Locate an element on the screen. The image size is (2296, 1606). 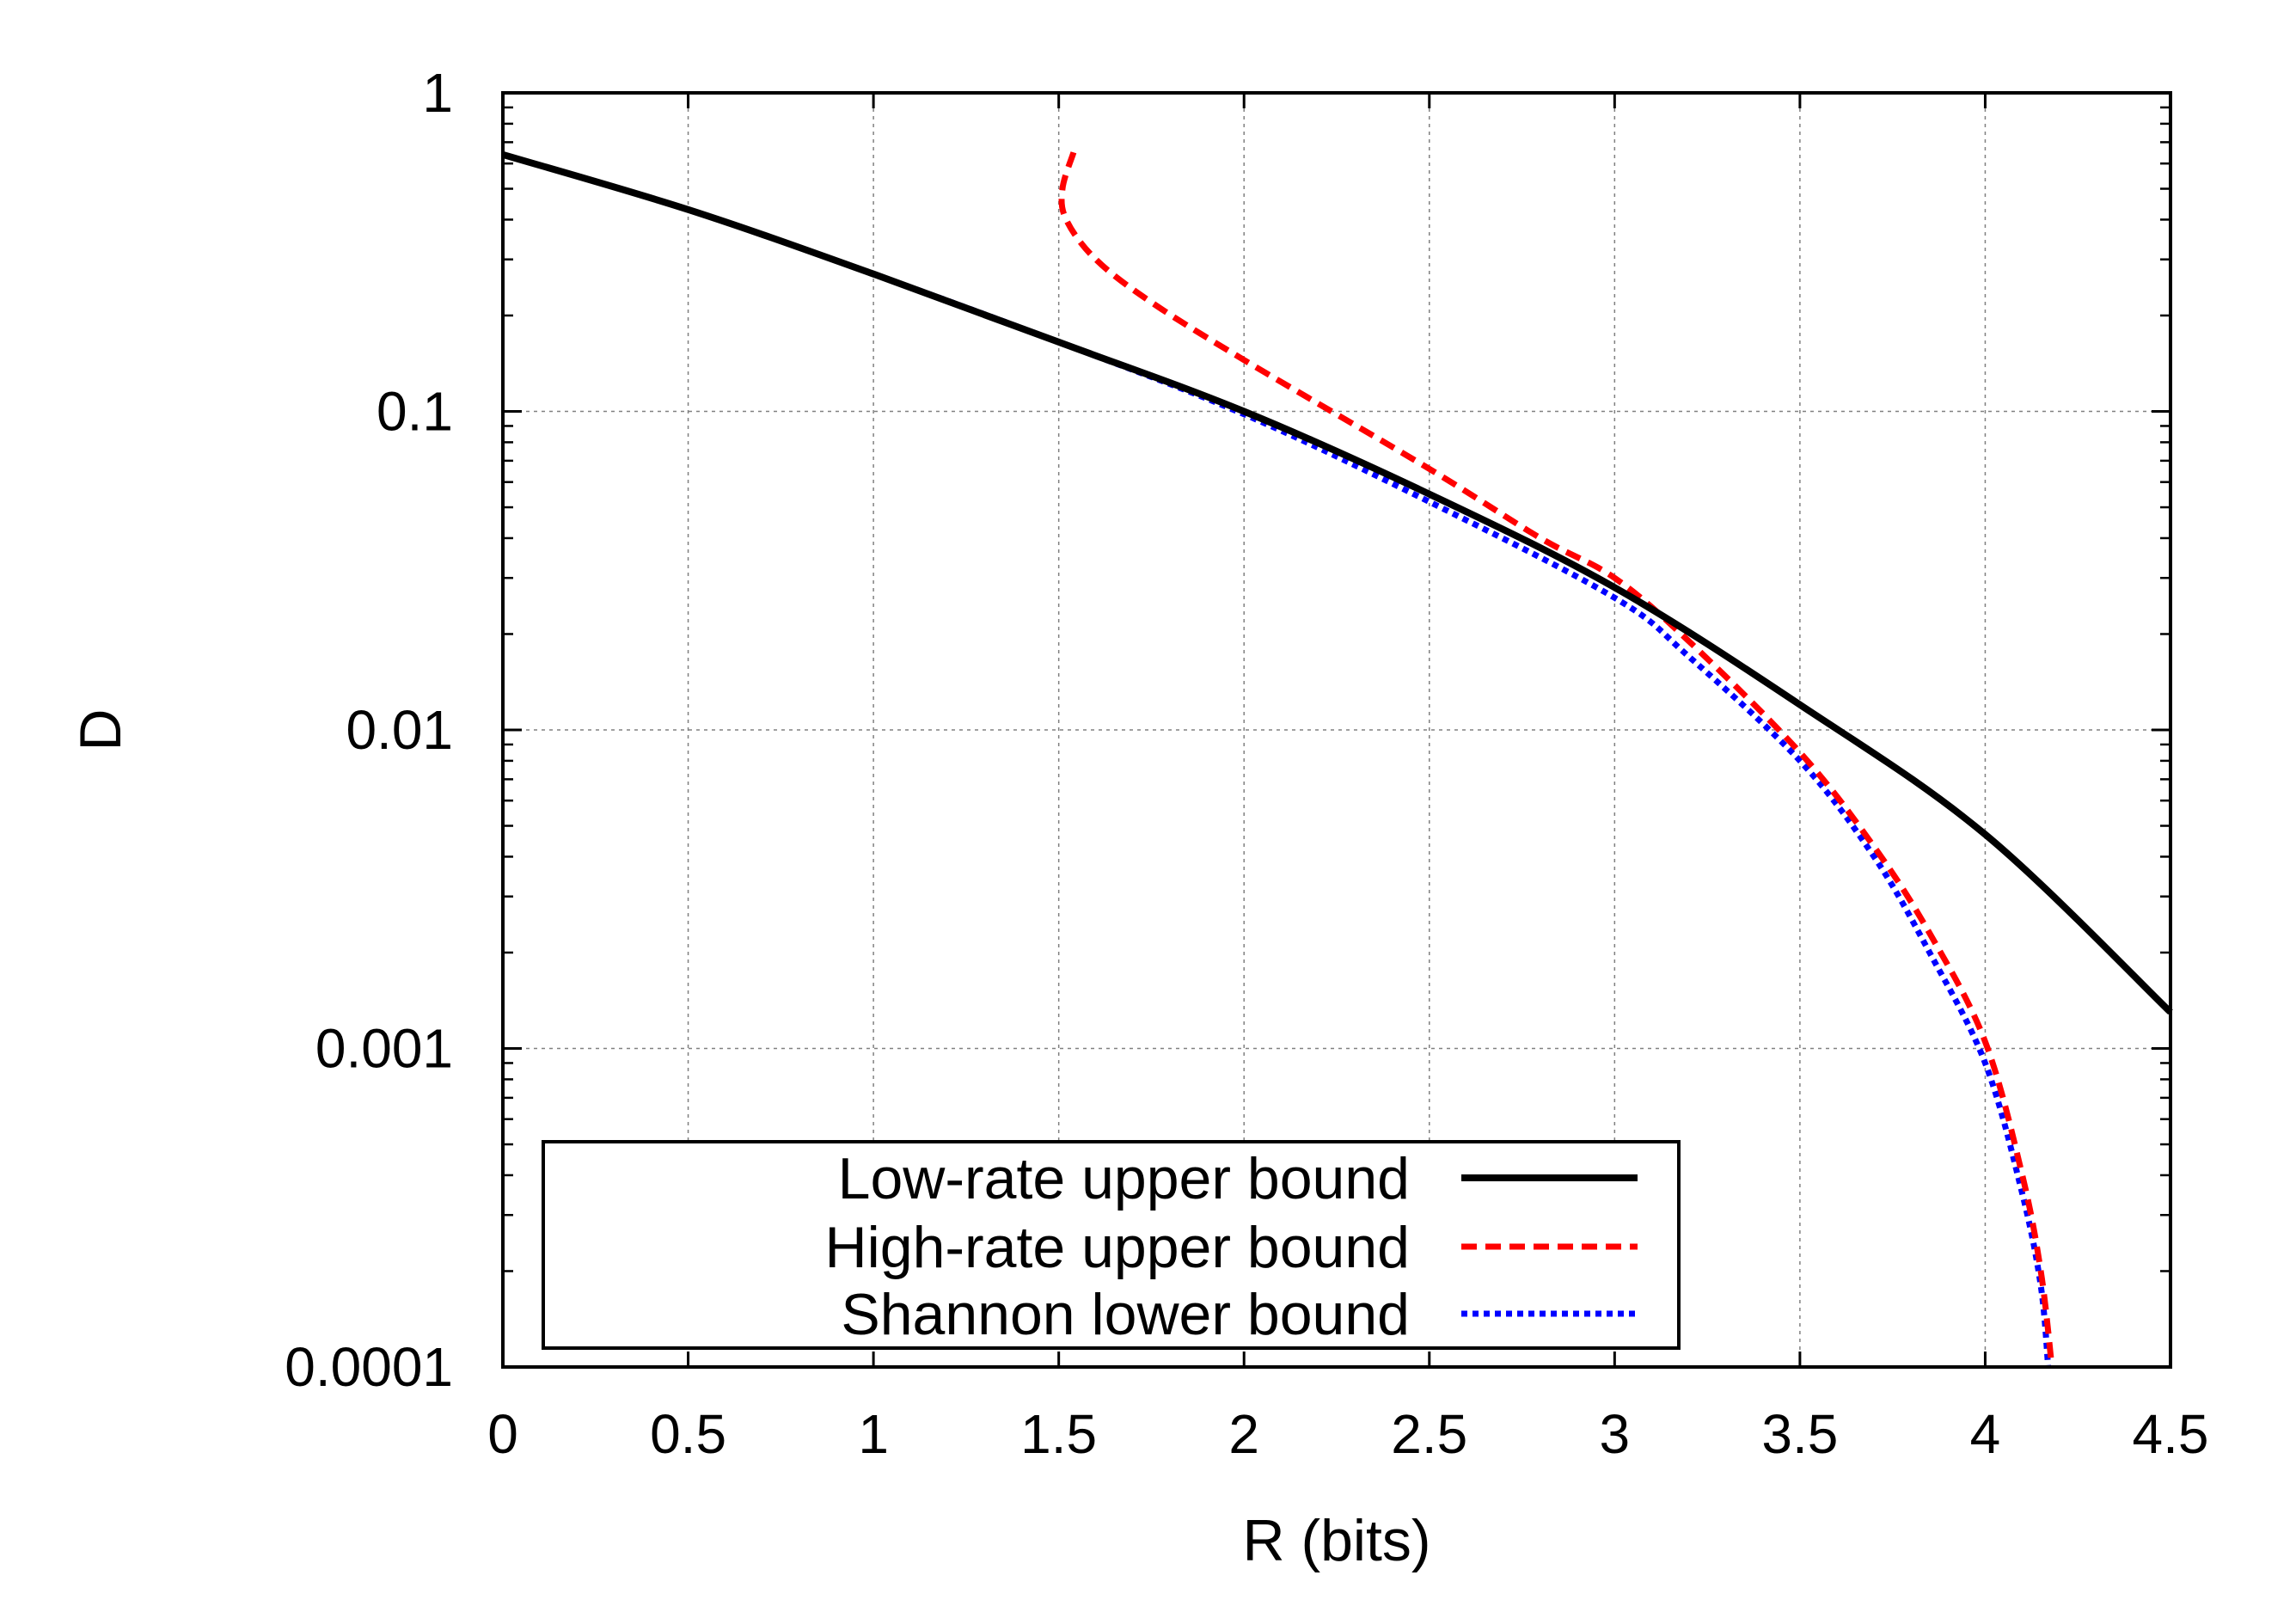
x-tick-label: 3.5 is located at coordinates (1799, 1434).